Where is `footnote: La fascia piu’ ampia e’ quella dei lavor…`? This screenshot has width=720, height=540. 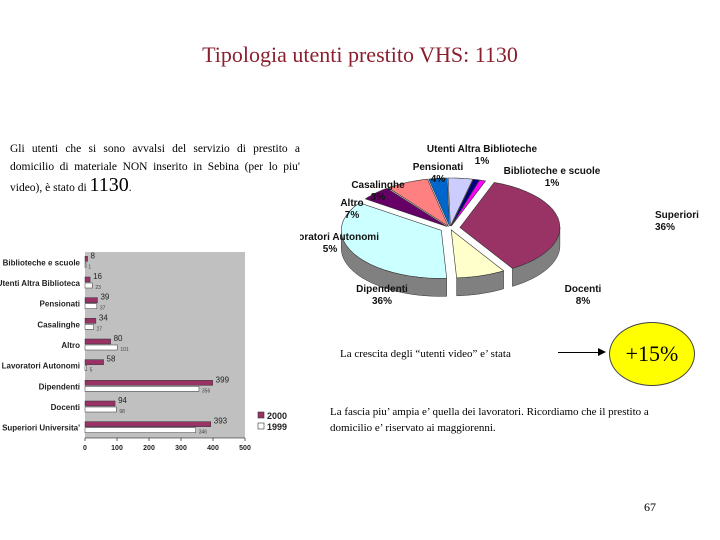 footnote: La fascia piu’ ampia e’ quella dei lavor… is located at coordinates (489, 420).